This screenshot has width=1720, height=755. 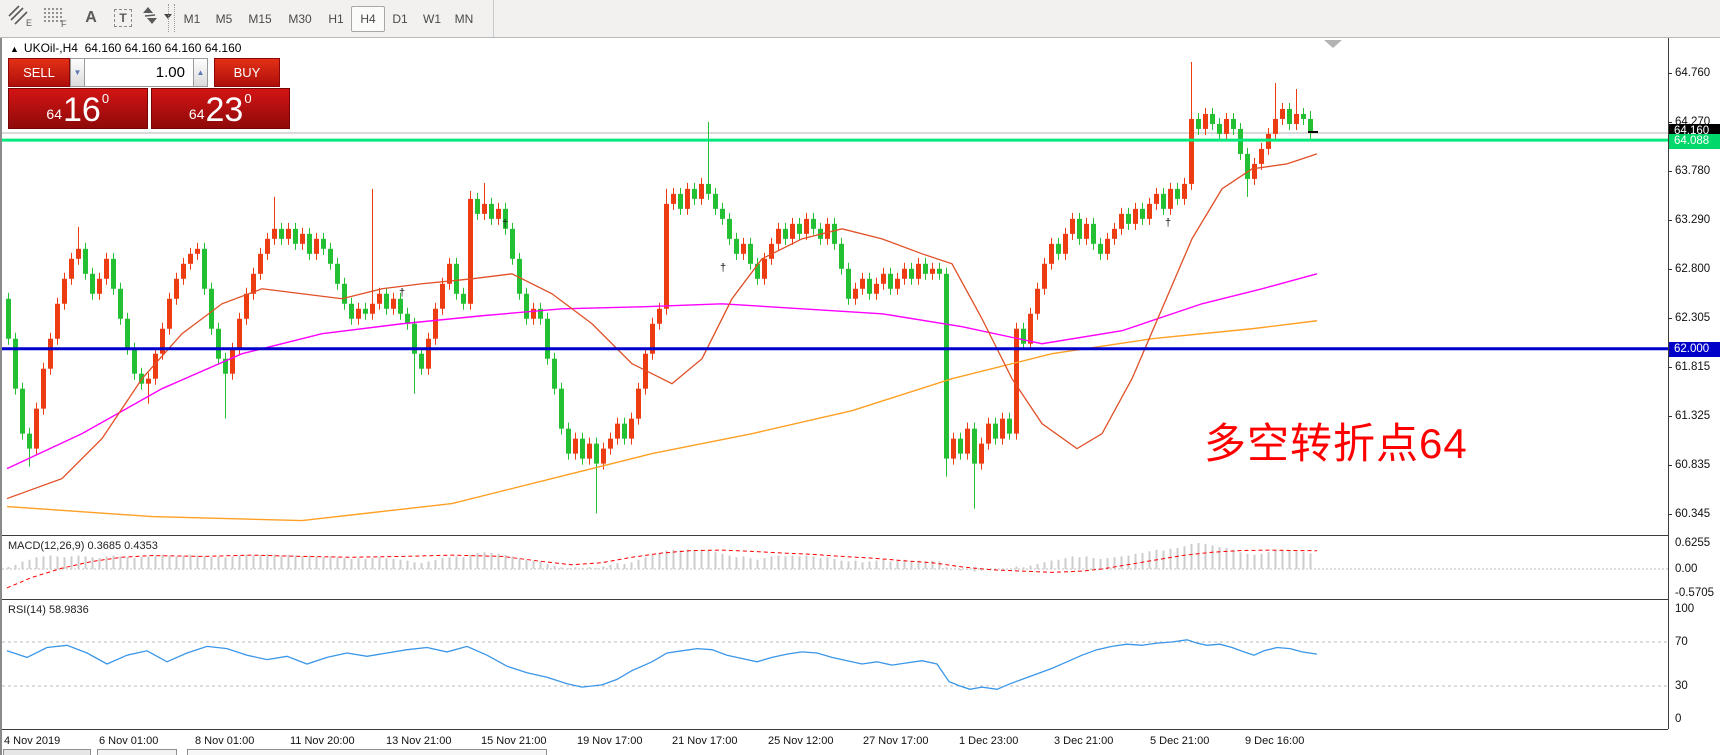 I want to click on price-axis-label: 61.815, so click(x=1693, y=367).